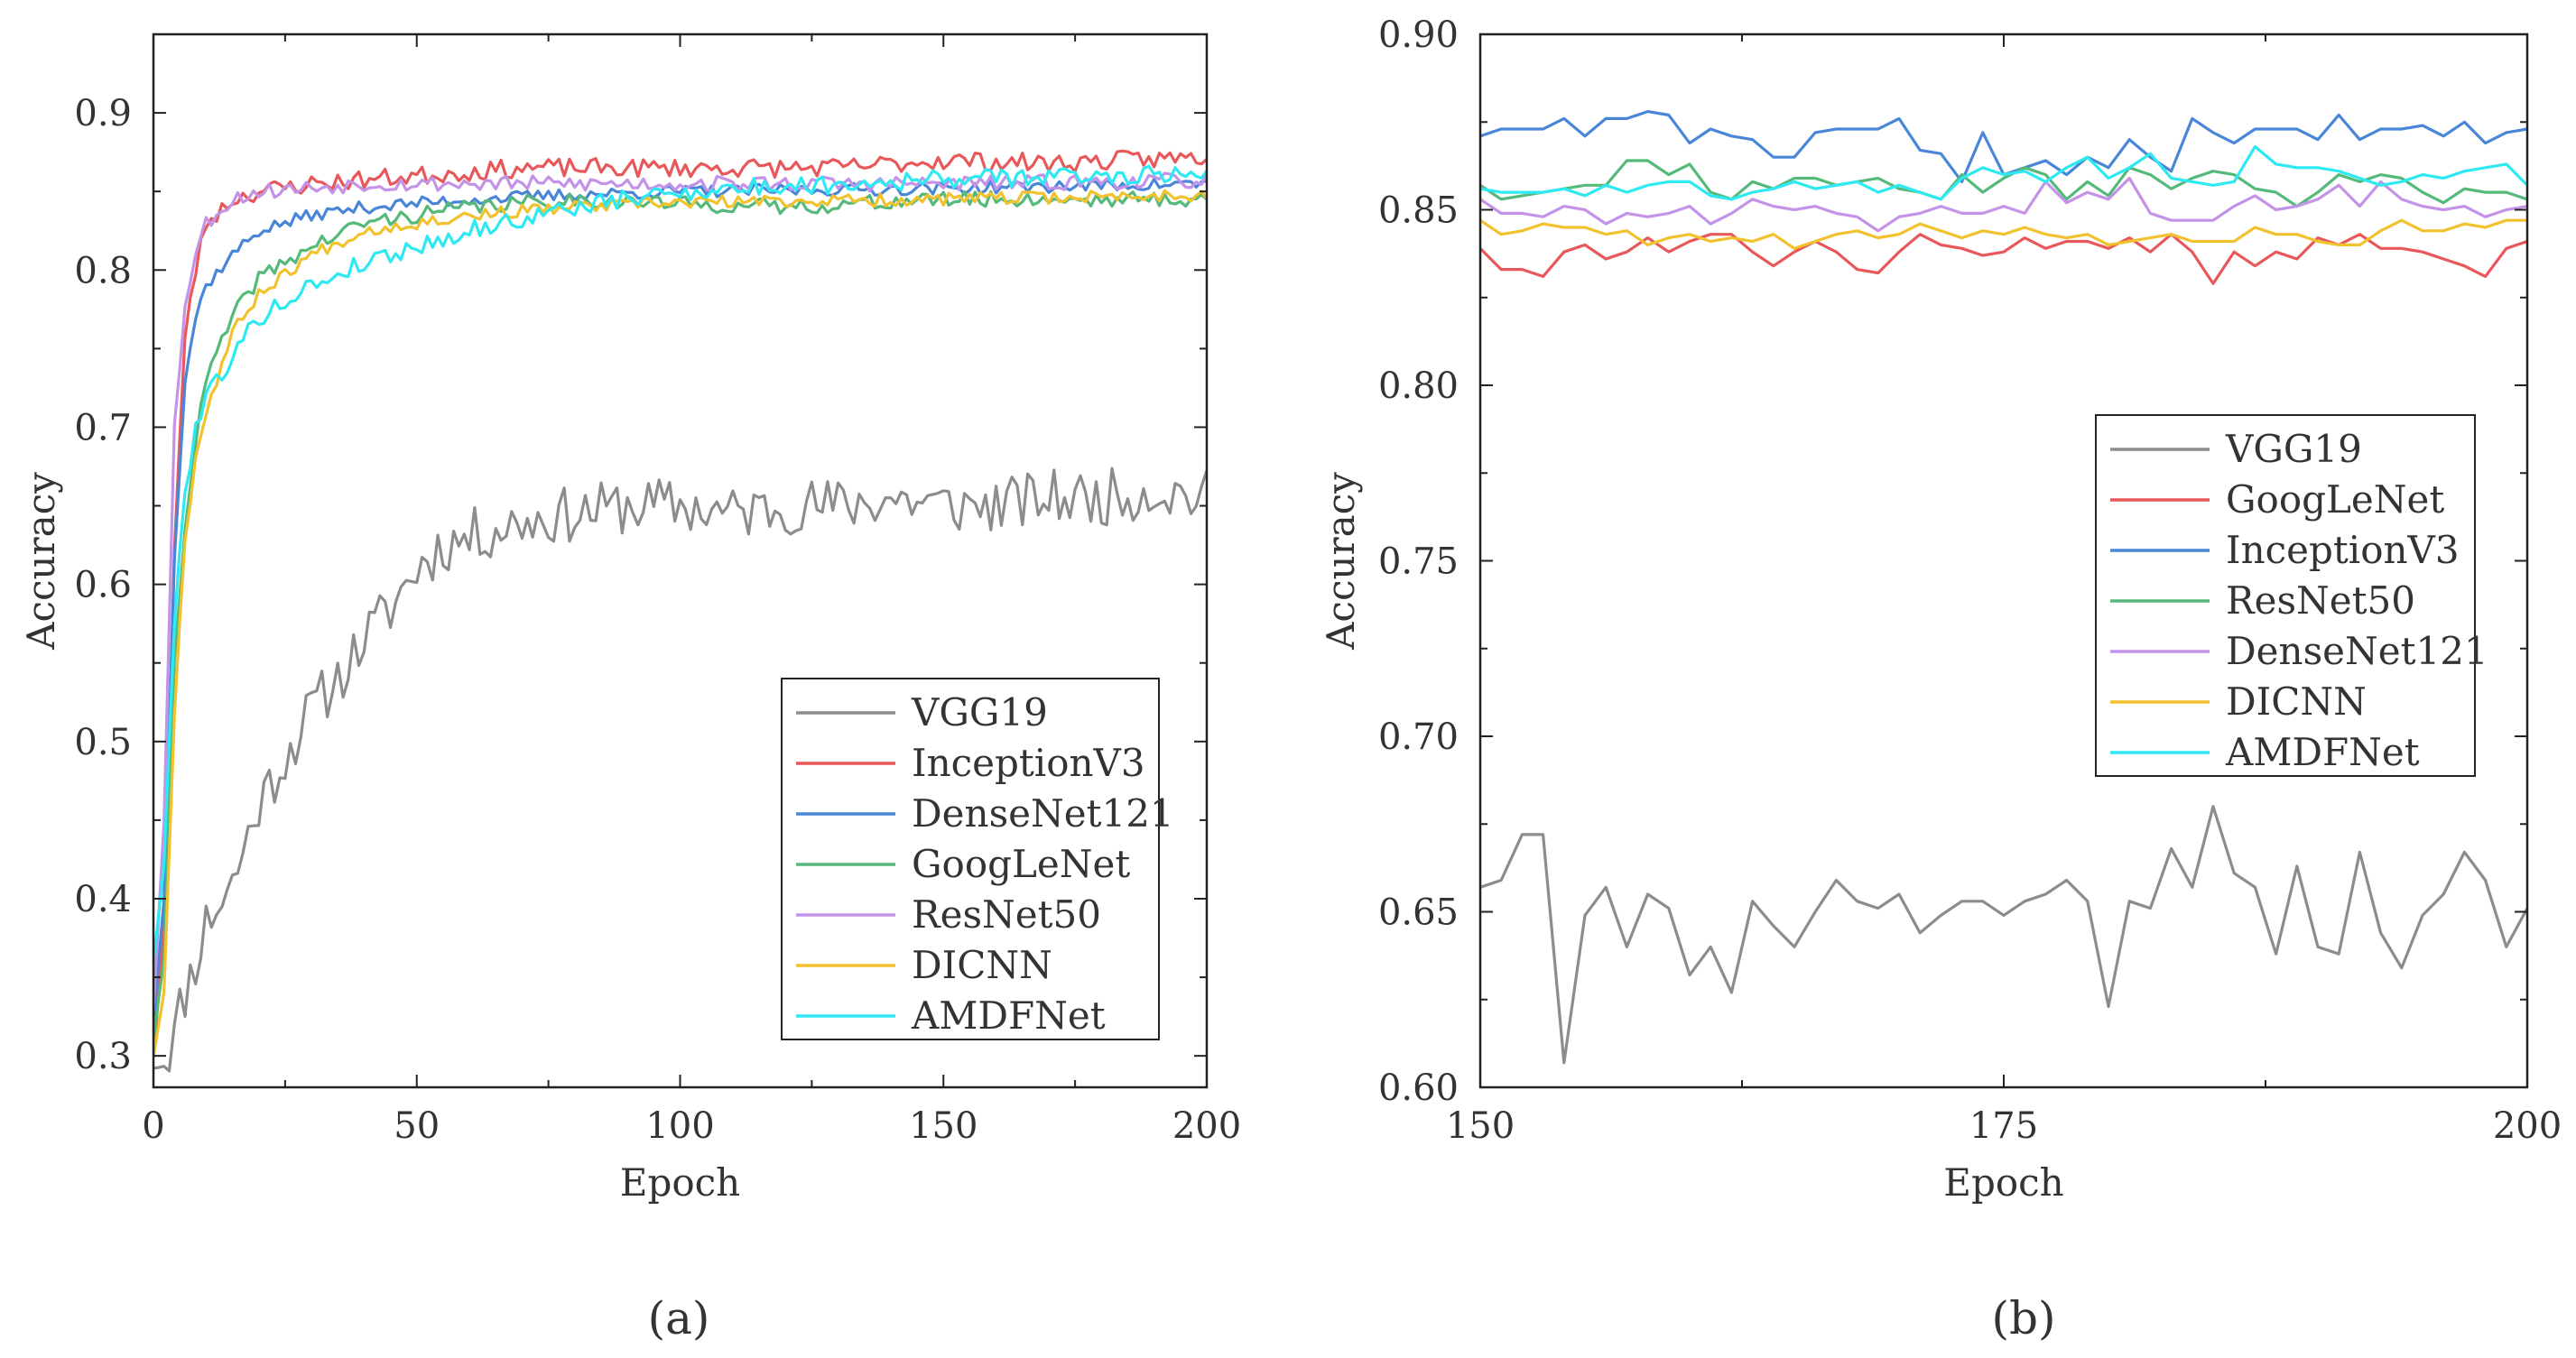 The width and height of the screenshot is (2576, 1358). What do you see at coordinates (2527, 1126) in the screenshot?
I see `panel-b-x-tick-label: 200` at bounding box center [2527, 1126].